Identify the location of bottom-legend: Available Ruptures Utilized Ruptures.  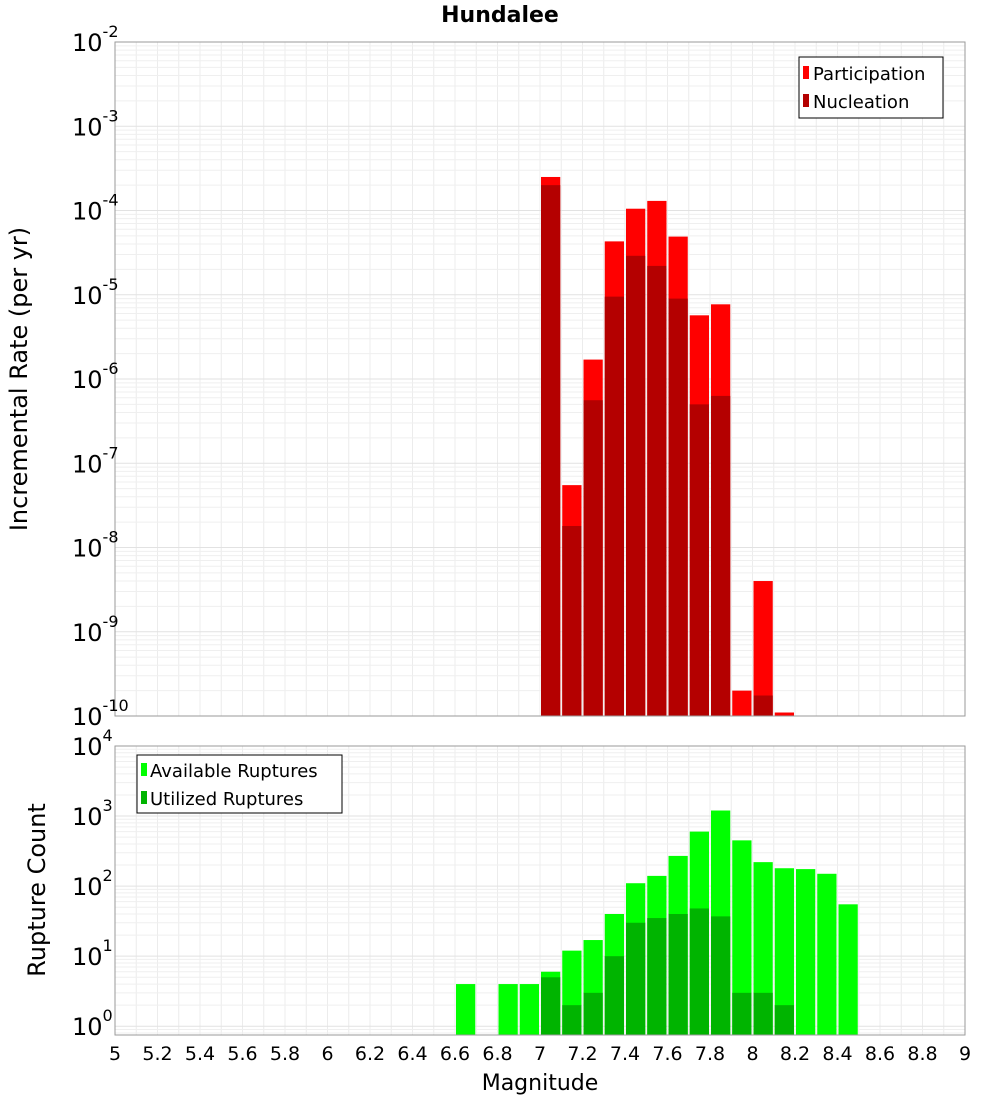
(239, 784).